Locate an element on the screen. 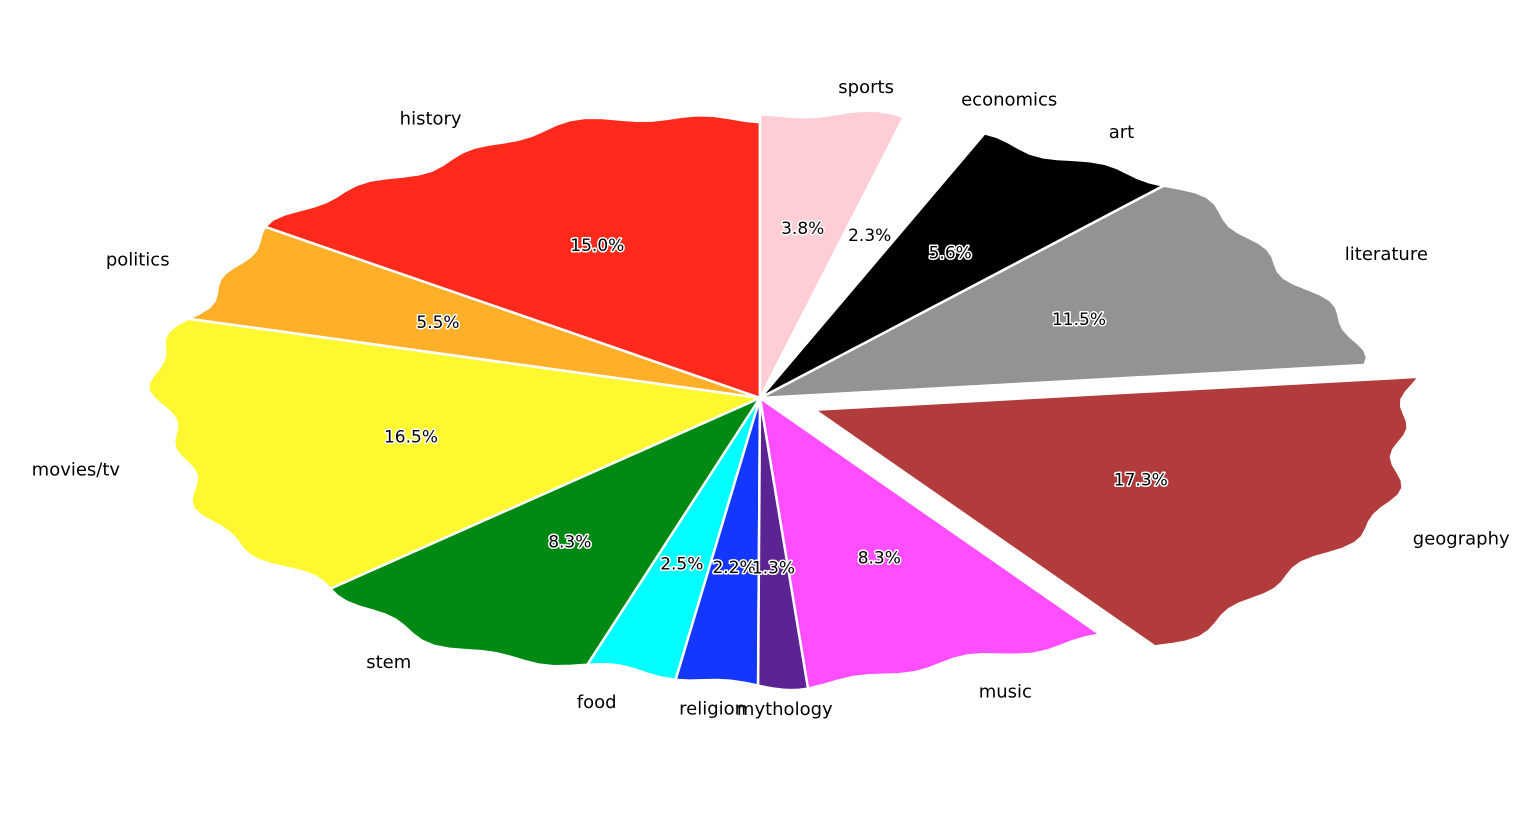 The image size is (1528, 826). category-label-music: music is located at coordinates (1005, 692).